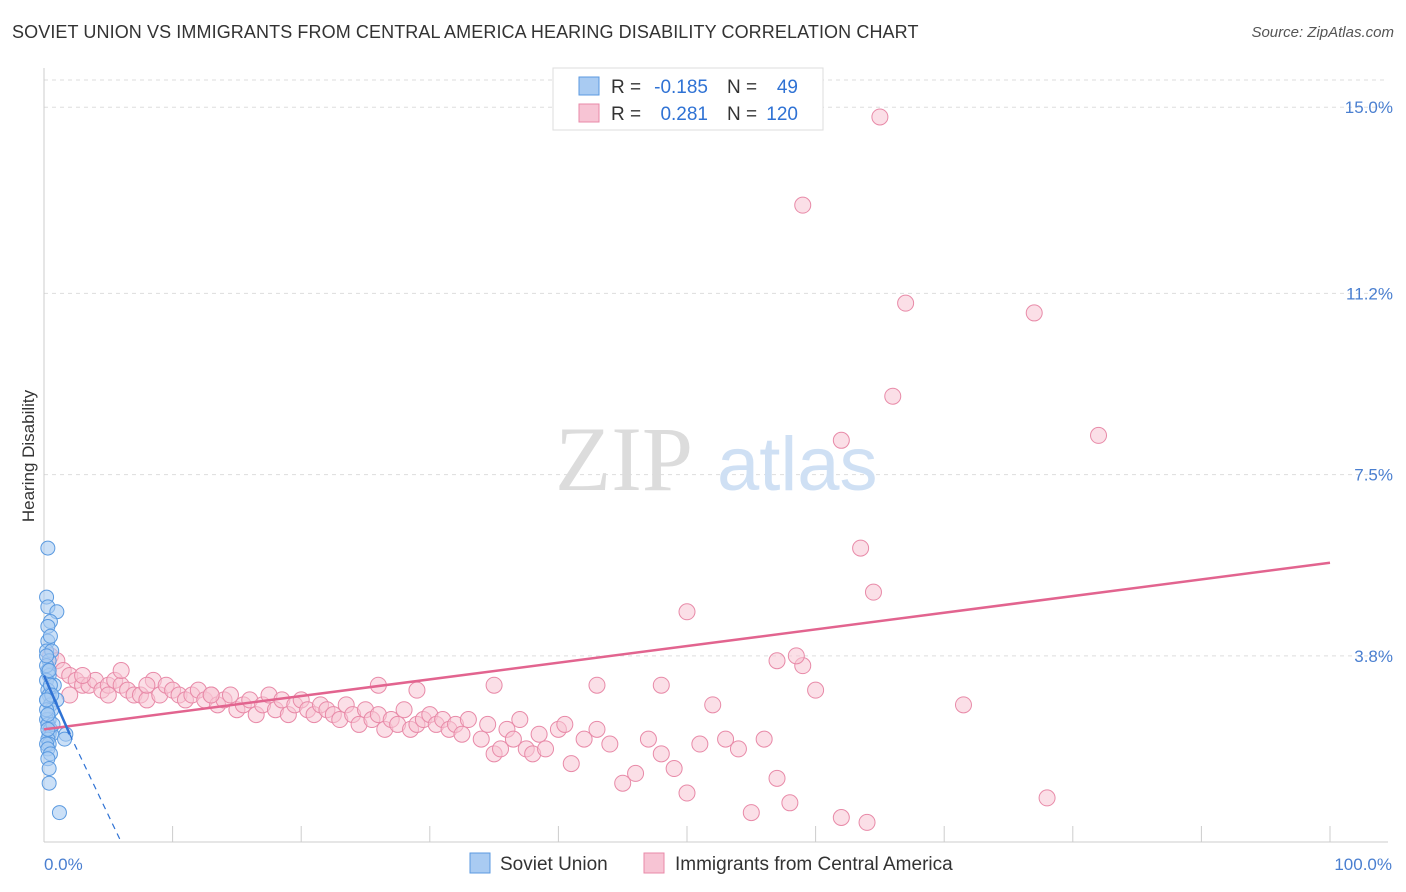 The width and height of the screenshot is (1406, 892). Describe the element at coordinates (1369, 107) in the screenshot. I see `y-tick-label: 15.0%` at that location.